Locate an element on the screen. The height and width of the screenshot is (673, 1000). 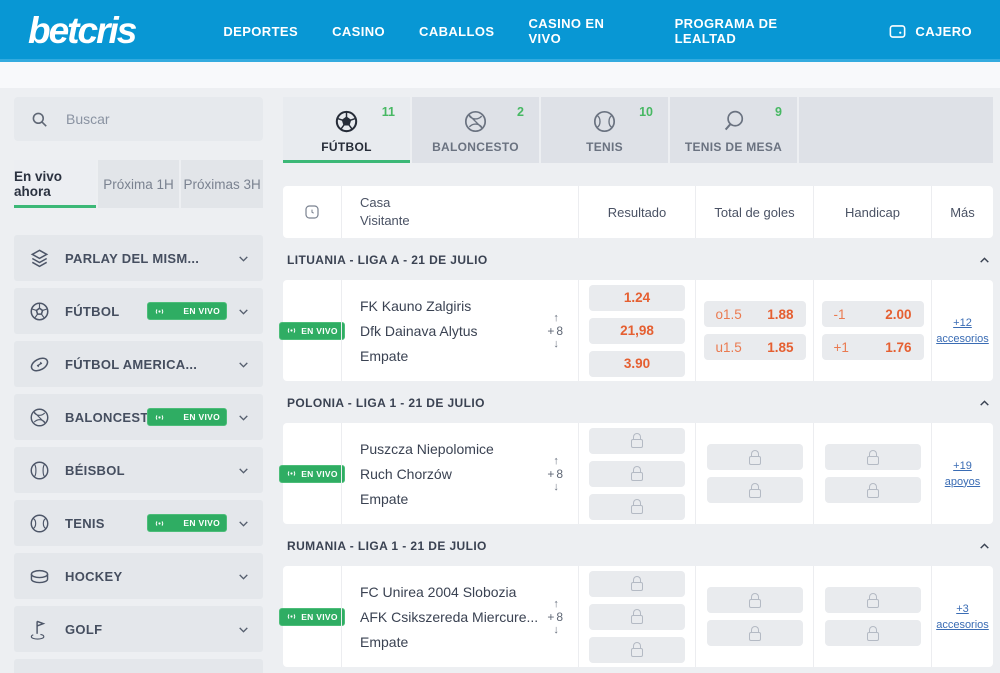
tennis-icon is located at coordinates (39, 523).